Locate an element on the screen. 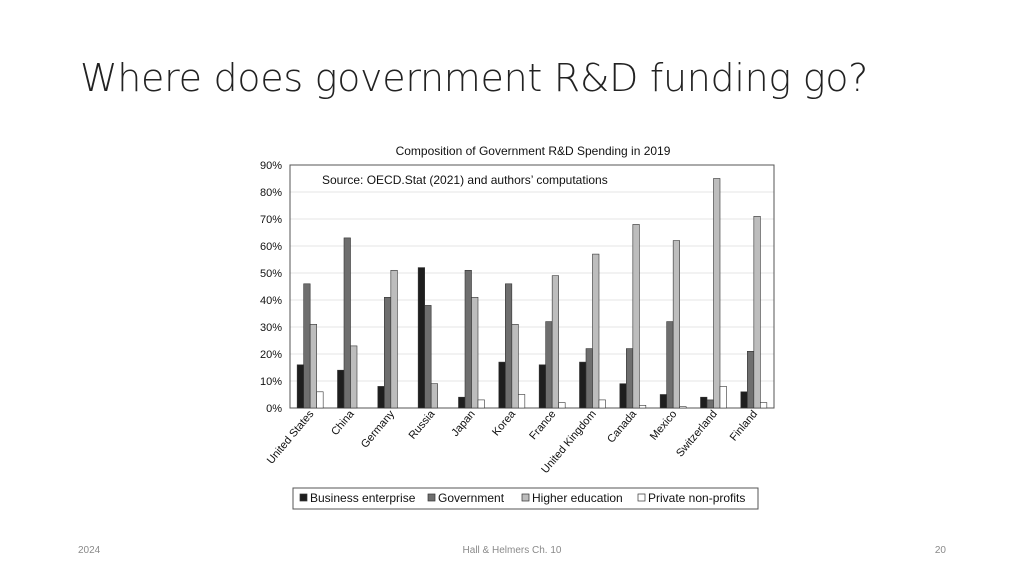 Image resolution: width=1024 pixels, height=576 pixels. footer-year: 2024 is located at coordinates (89, 550).